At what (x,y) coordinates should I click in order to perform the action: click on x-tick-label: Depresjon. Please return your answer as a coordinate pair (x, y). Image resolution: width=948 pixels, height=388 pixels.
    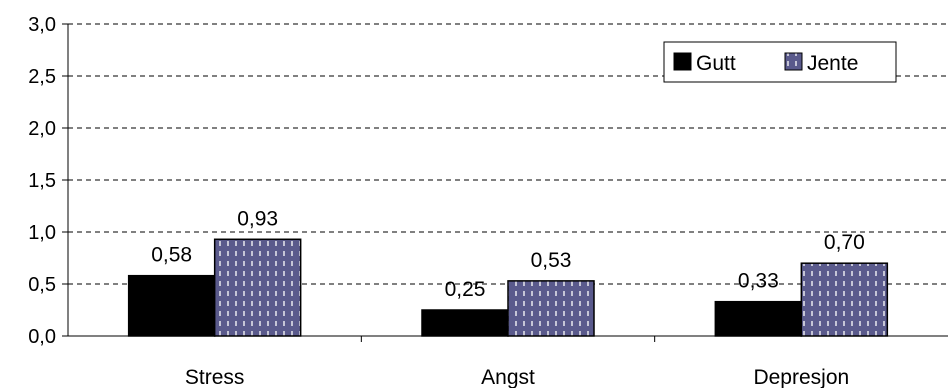
    Looking at the image, I should click on (801, 377).